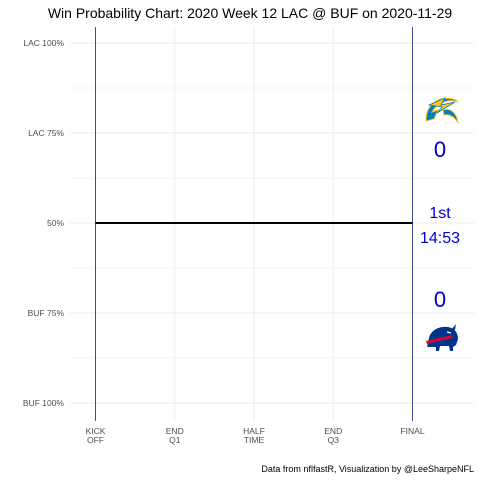 The width and height of the screenshot is (480, 480). Describe the element at coordinates (46, 133) in the screenshot. I see `y-tick-label: LAC 75%` at that location.